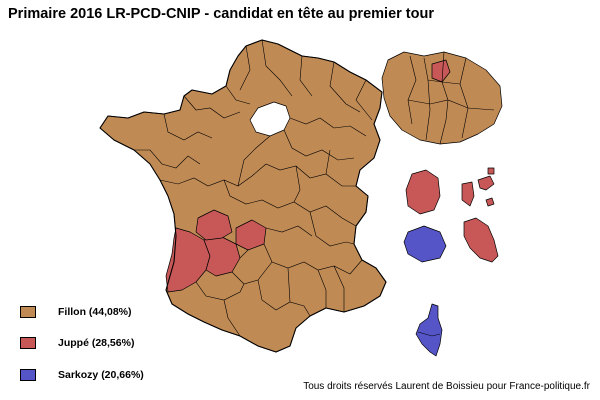 Image resolution: width=600 pixels, height=400 pixels. Describe the element at coordinates (468, 194) in the screenshot. I see `overseas-martinique` at that location.